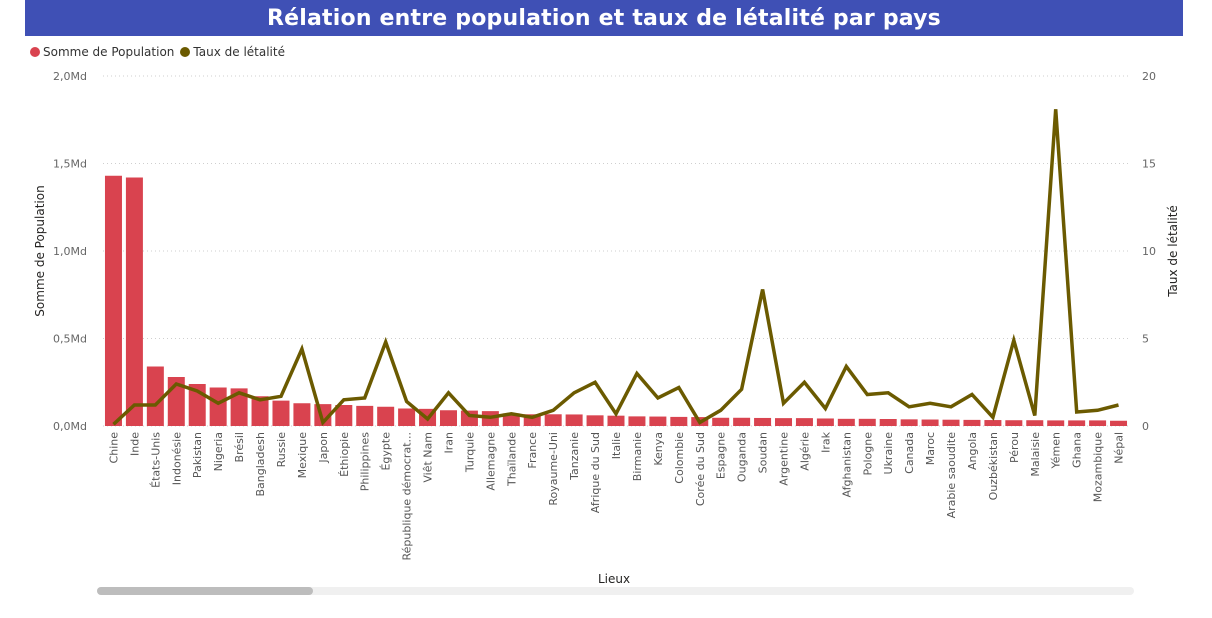  I want to click on x-tick-label: Italie, so click(616, 445).